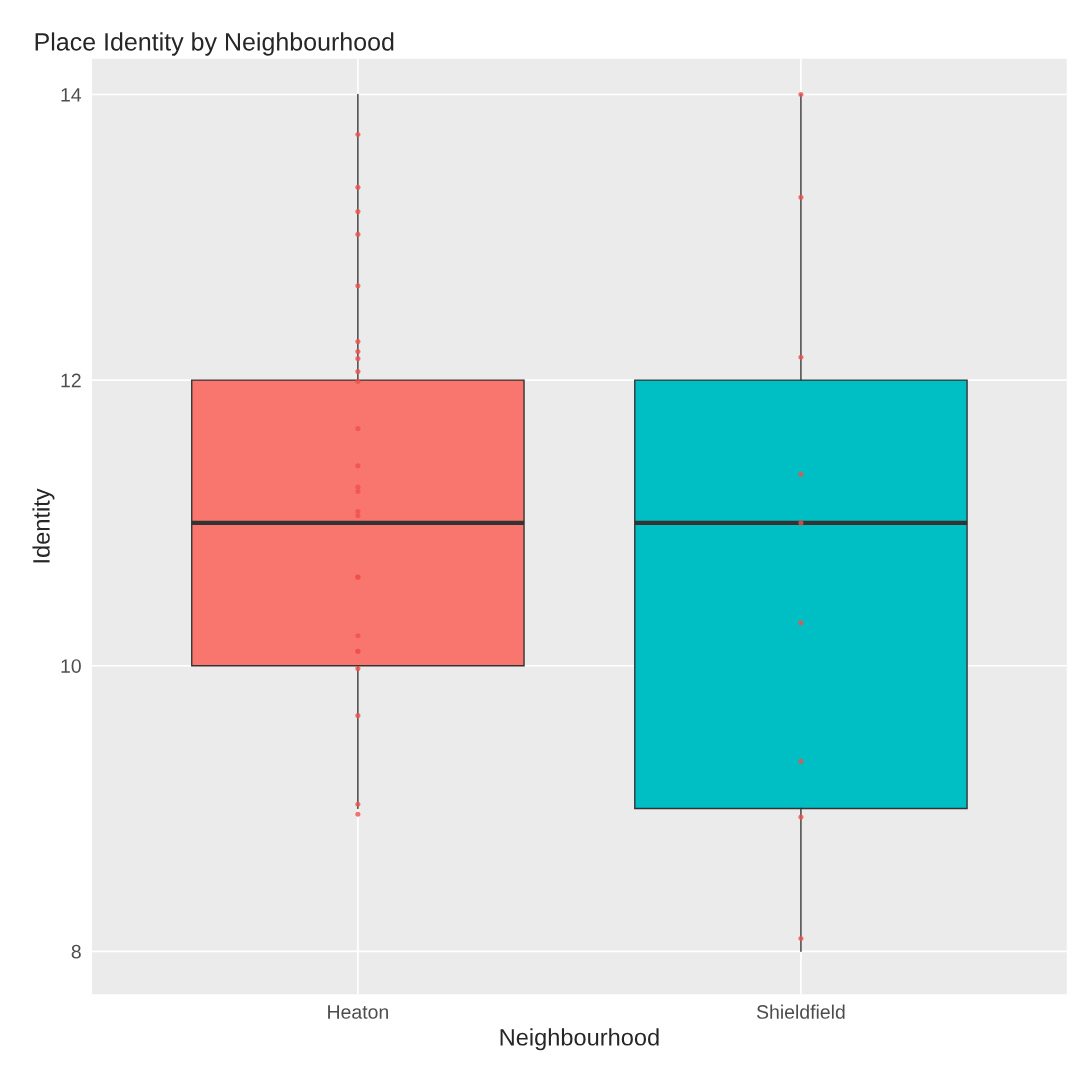 The width and height of the screenshot is (1083, 1069). What do you see at coordinates (76, 951) in the screenshot?
I see `y-tick-label: 8` at bounding box center [76, 951].